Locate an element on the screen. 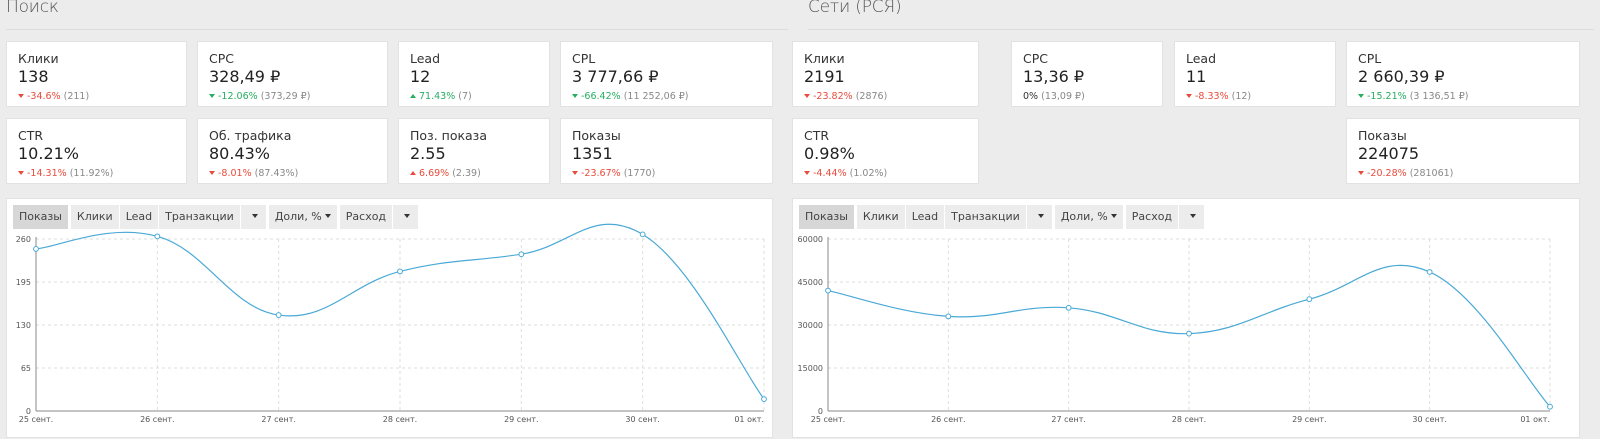  metric-card-cpl: CPL 2 660,39 ₽ -15.21% (3 136,51 ₽) is located at coordinates (1463, 74).